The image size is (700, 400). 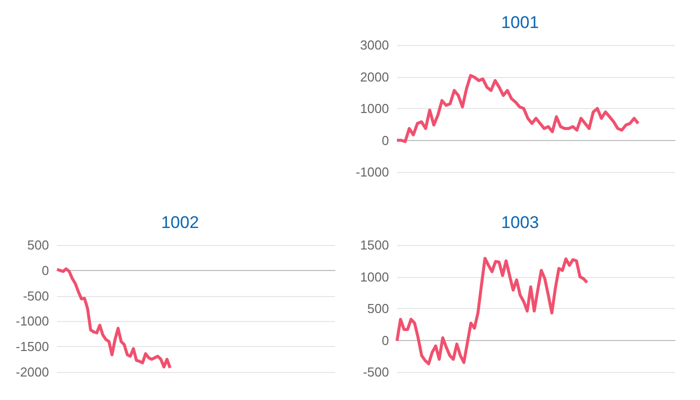 I want to click on y-tick-label: -2000, so click(x=32, y=372).